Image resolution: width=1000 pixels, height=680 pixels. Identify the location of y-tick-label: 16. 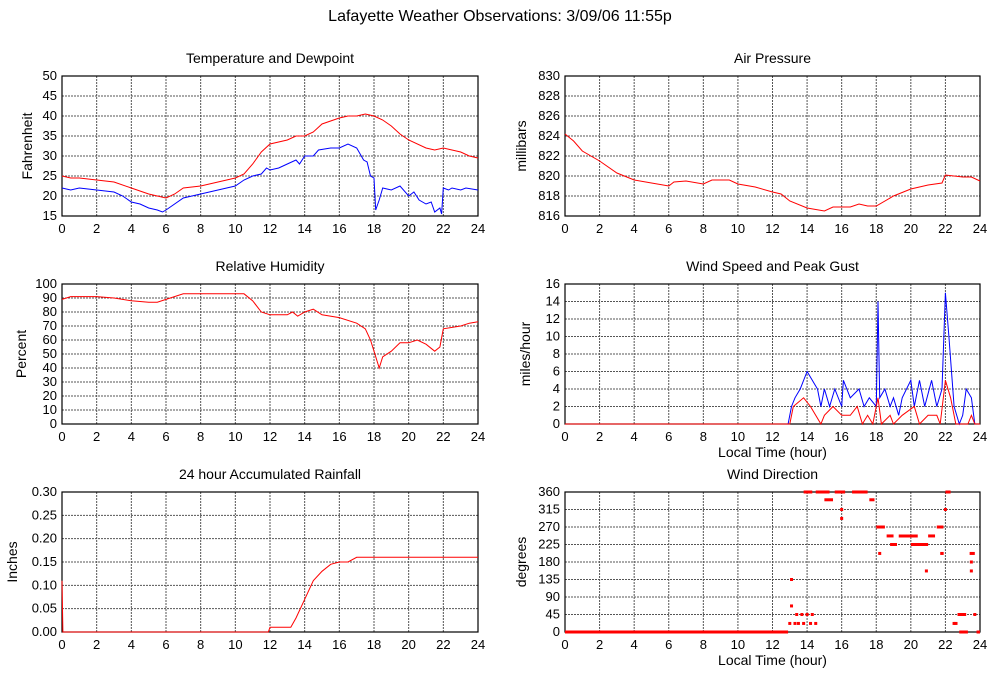
(553, 283).